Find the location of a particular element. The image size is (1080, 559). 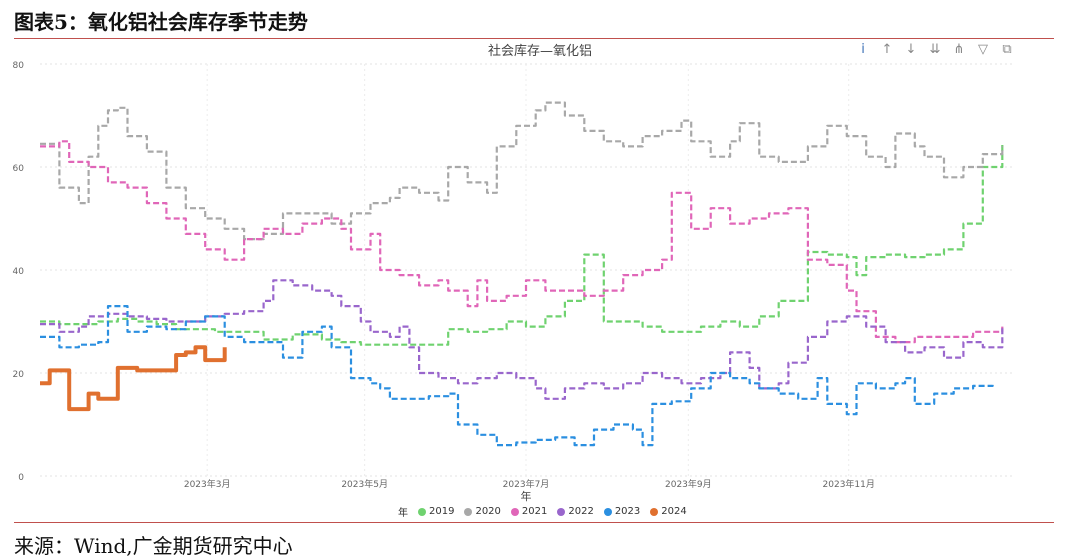

legend-item-2022: 2022 is located at coordinates (575, 511).